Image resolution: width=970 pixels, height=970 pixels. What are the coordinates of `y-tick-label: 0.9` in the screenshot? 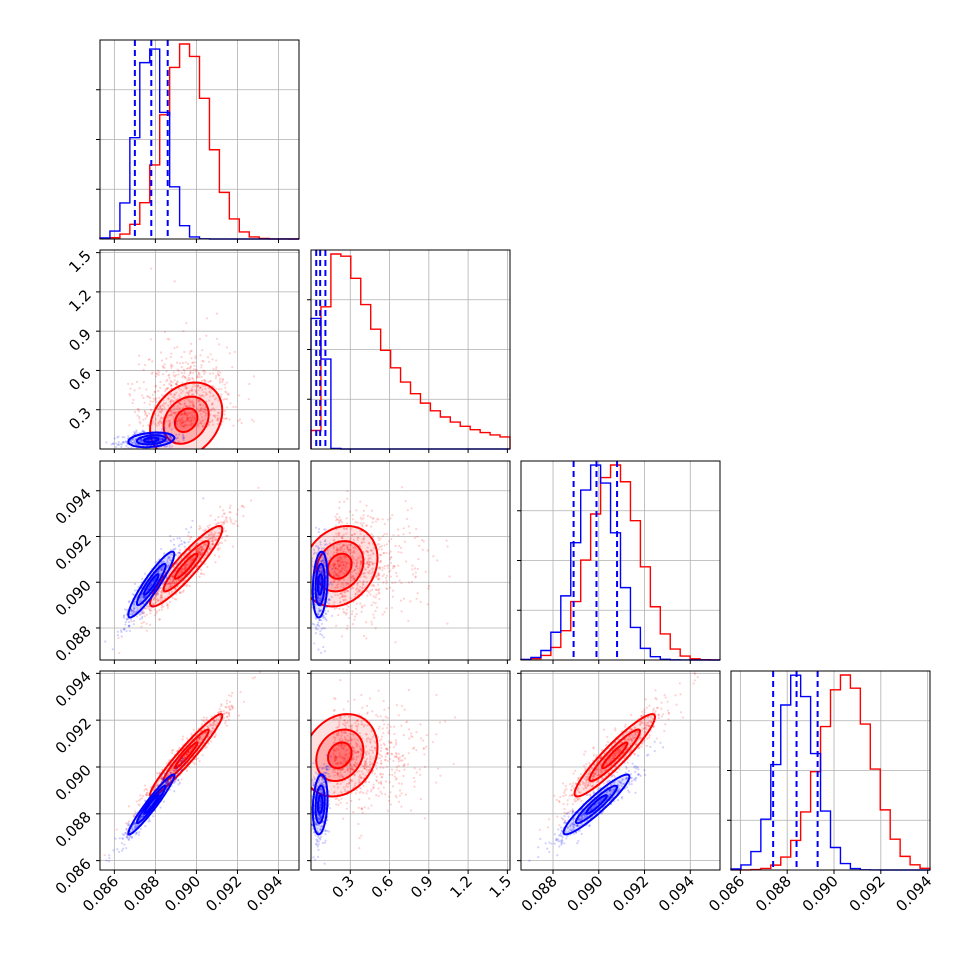 It's located at (80, 340).